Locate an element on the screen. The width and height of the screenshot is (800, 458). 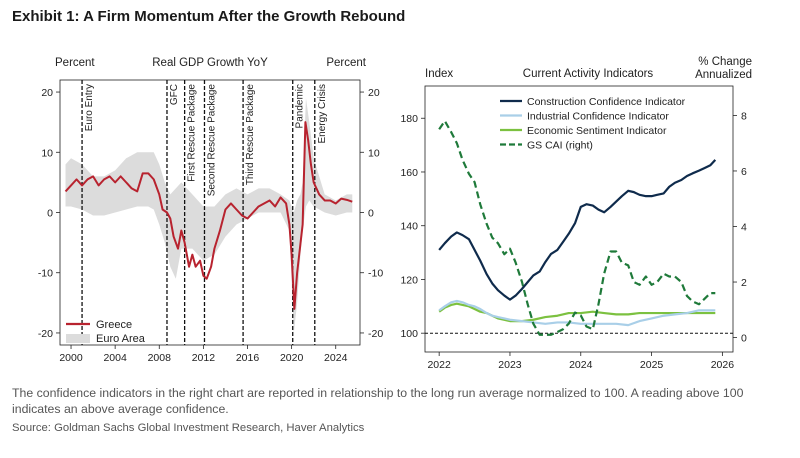
right-ytick-label-right: 6 is located at coordinates (744, 172).